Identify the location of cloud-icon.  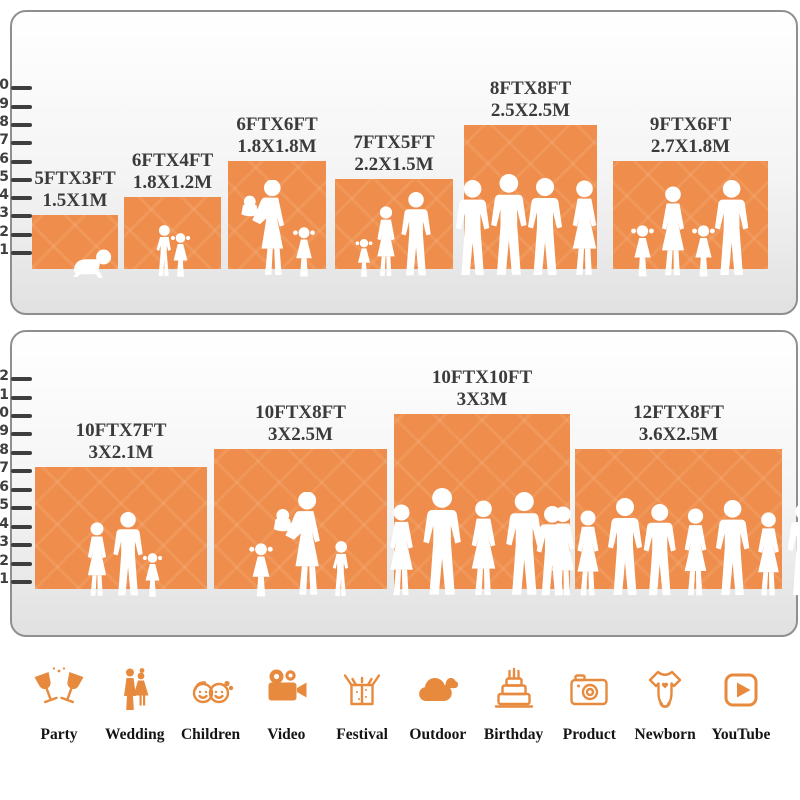
(438, 689).